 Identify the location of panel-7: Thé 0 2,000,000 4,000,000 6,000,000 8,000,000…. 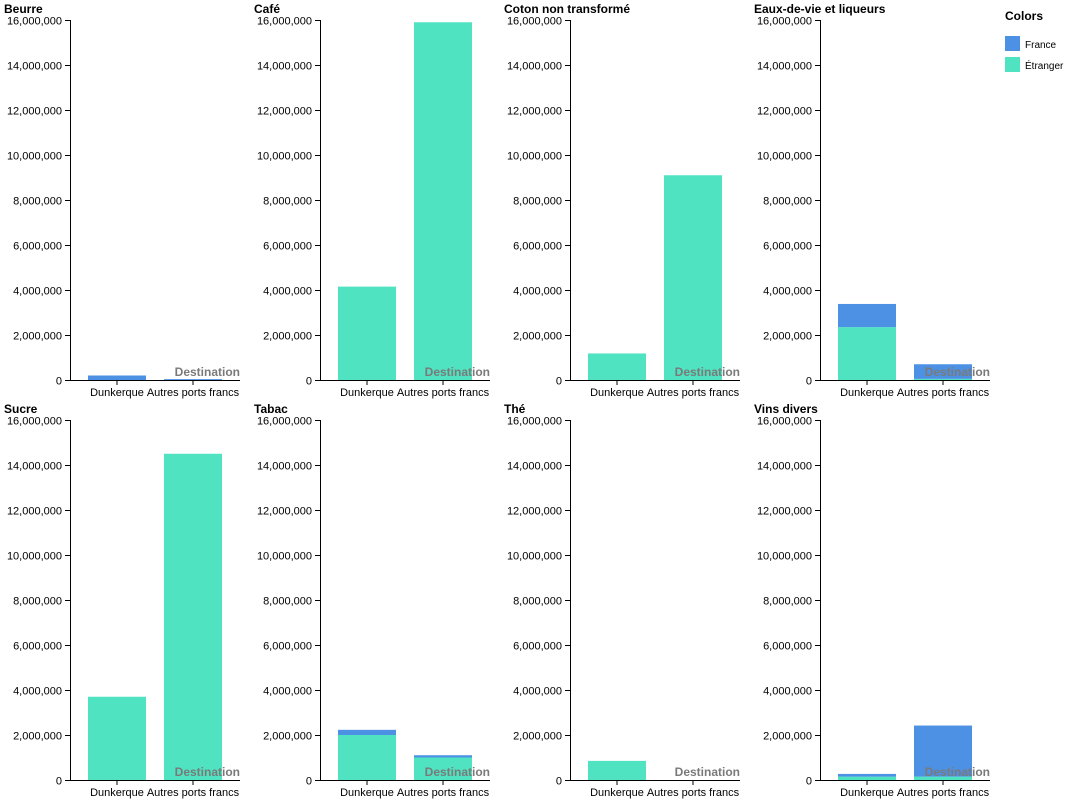
(622, 600).